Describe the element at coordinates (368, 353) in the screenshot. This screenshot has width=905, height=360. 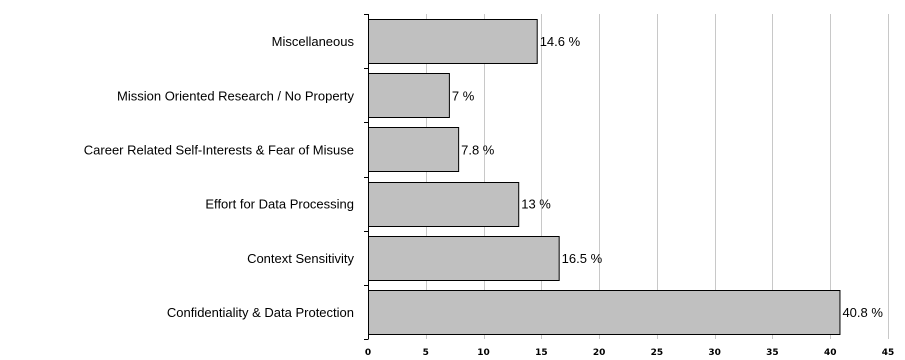
I see `x-tick-label: 0` at that location.